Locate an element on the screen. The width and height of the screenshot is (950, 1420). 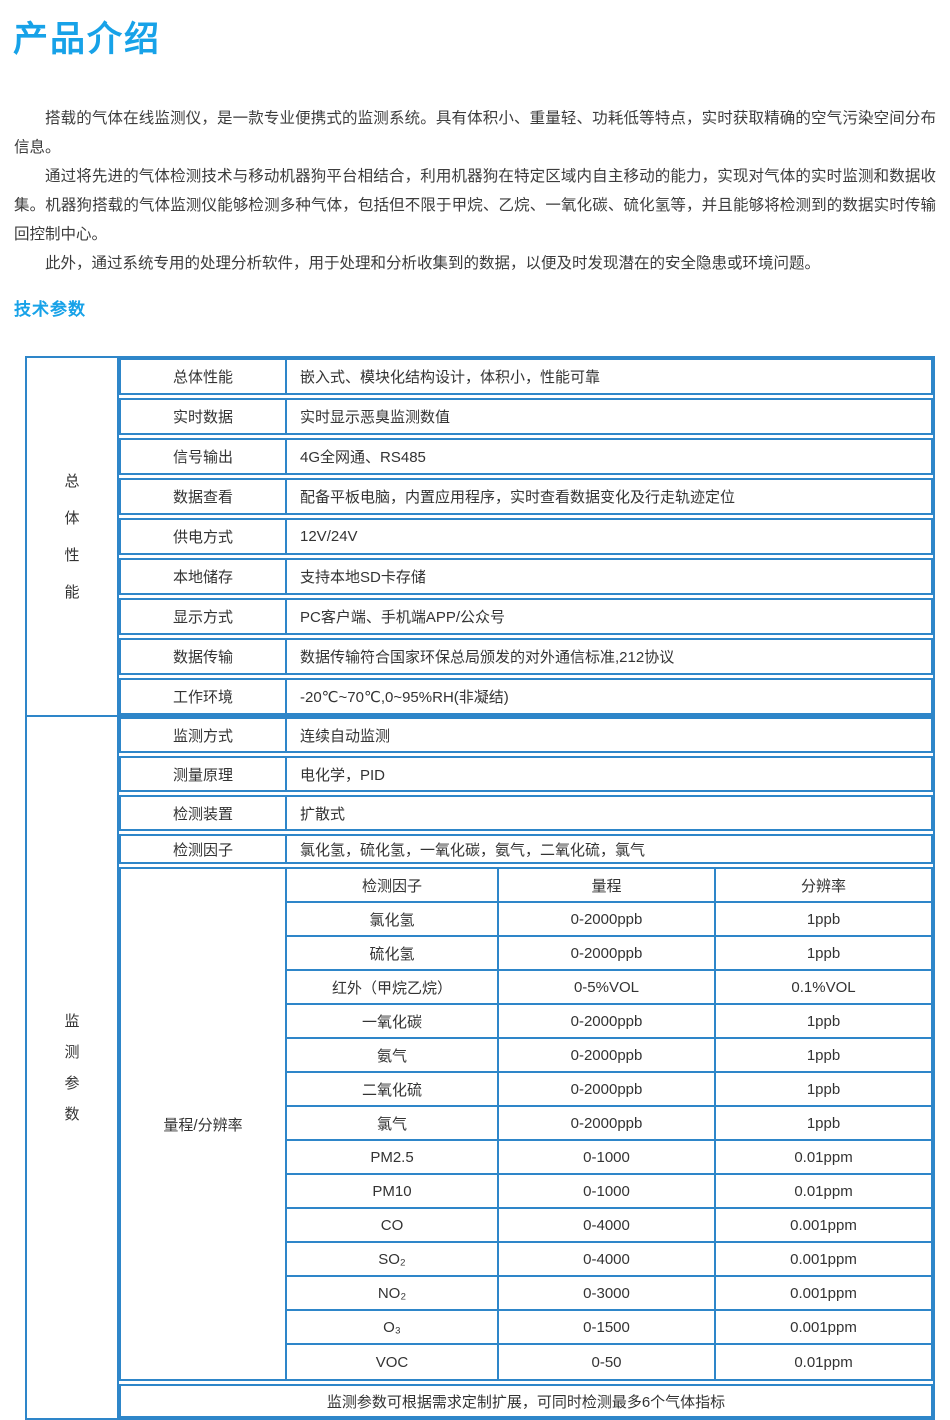
row-value: 氯化氢，硫化氢，一氧化碳，氨气，二氧化硫，氯气 is located at coordinates (473, 850).